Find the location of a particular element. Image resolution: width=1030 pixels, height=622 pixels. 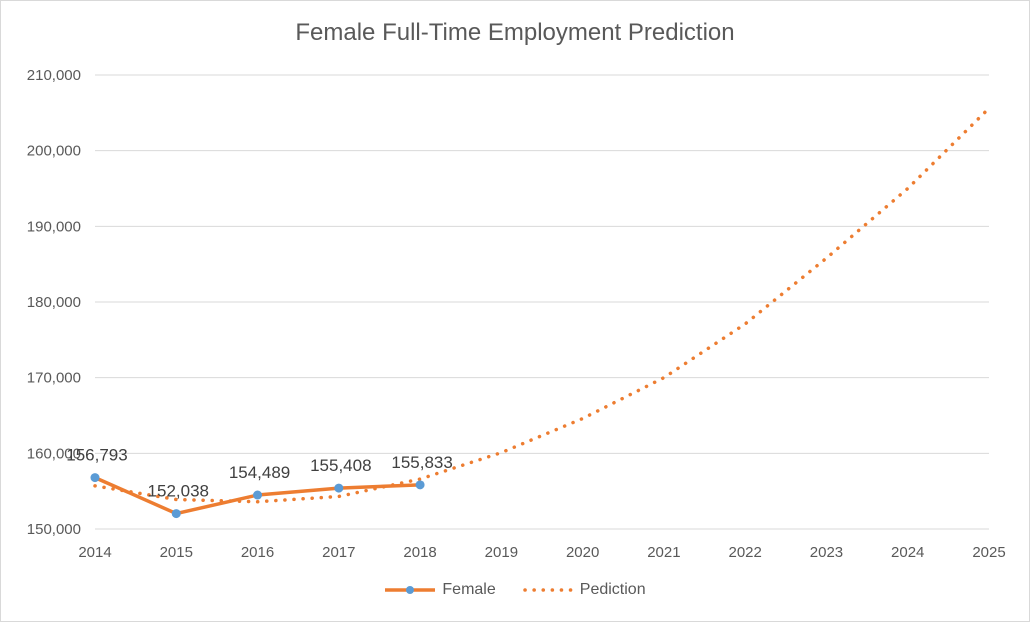

x-tick-label: 2021 is located at coordinates (663, 552).